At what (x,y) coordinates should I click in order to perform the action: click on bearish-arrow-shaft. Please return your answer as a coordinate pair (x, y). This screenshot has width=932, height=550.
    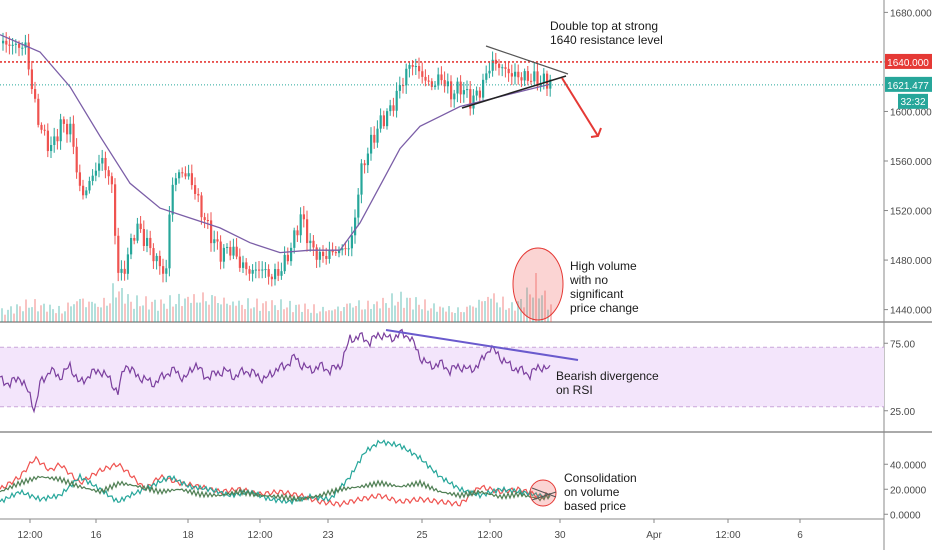
    Looking at the image, I should click on (580, 107).